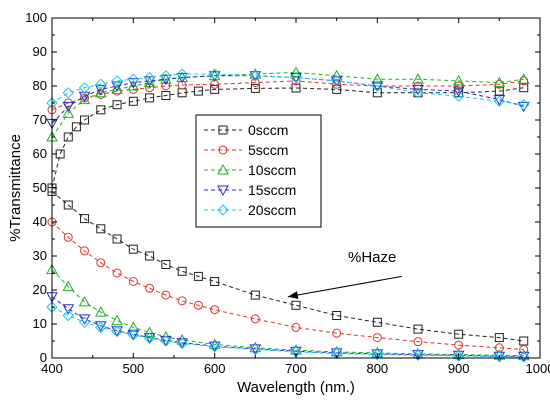  What do you see at coordinates (40, 119) in the screenshot?
I see `y-tick-label: 70` at bounding box center [40, 119].